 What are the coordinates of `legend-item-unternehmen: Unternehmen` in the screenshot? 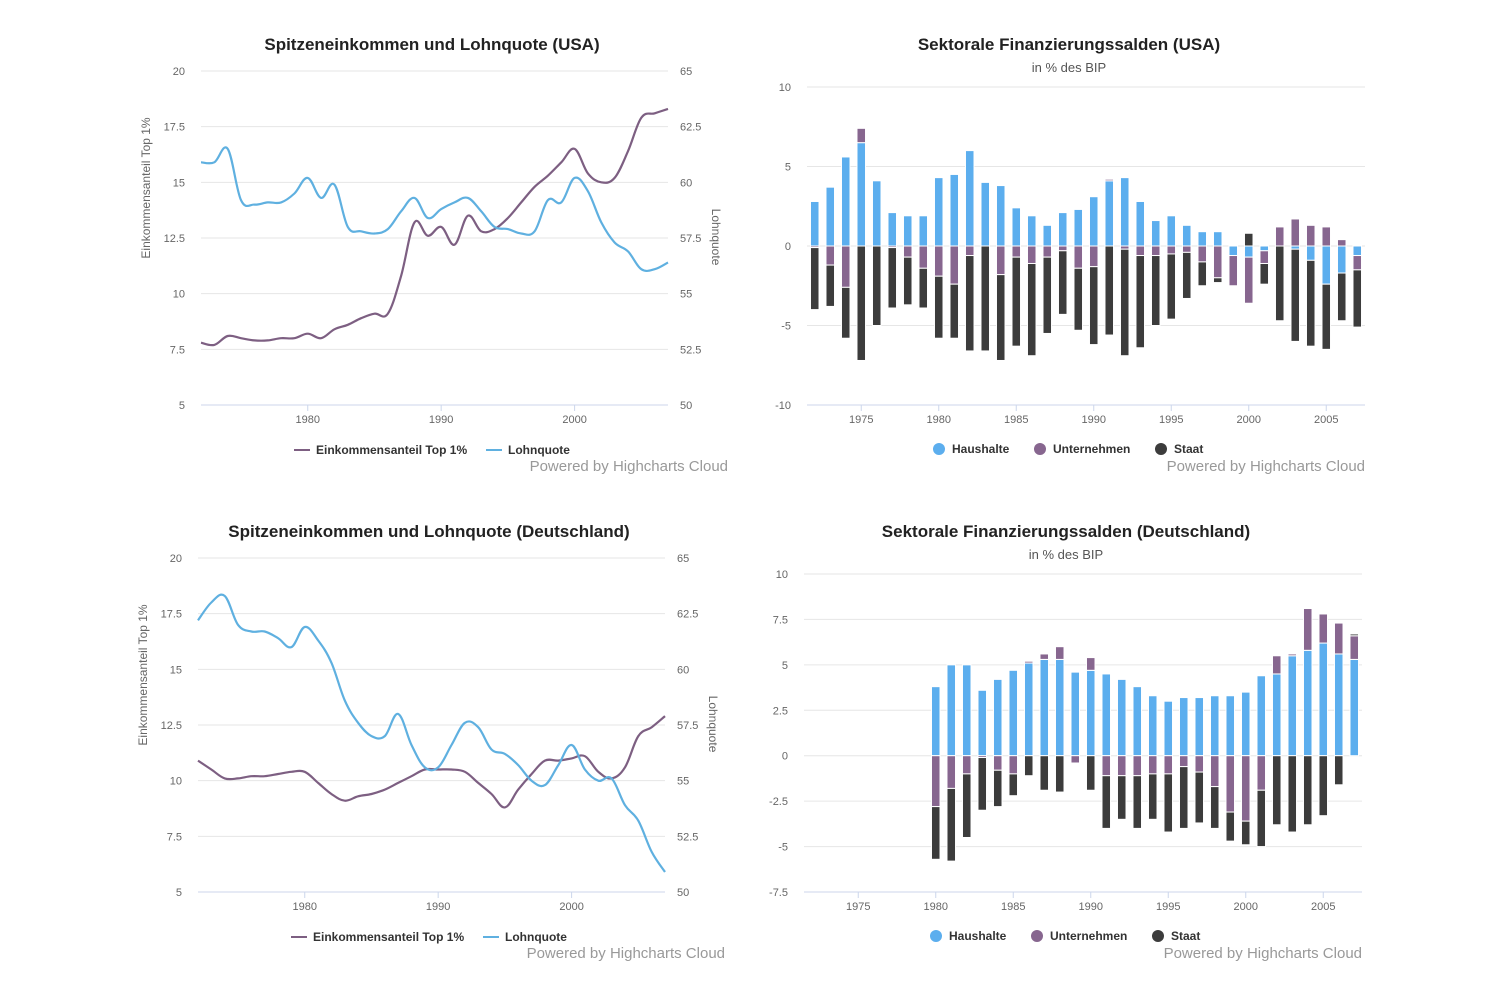 It's located at (1079, 936).